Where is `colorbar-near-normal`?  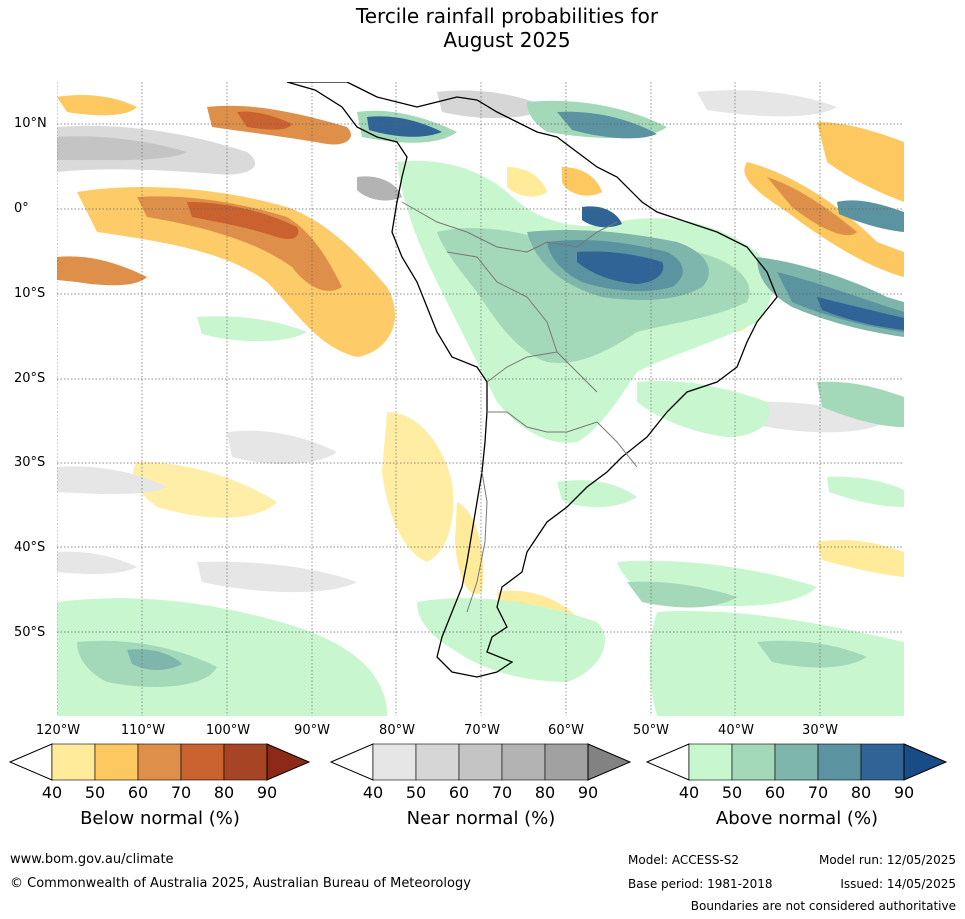
colorbar-near-normal is located at coordinates (480, 762).